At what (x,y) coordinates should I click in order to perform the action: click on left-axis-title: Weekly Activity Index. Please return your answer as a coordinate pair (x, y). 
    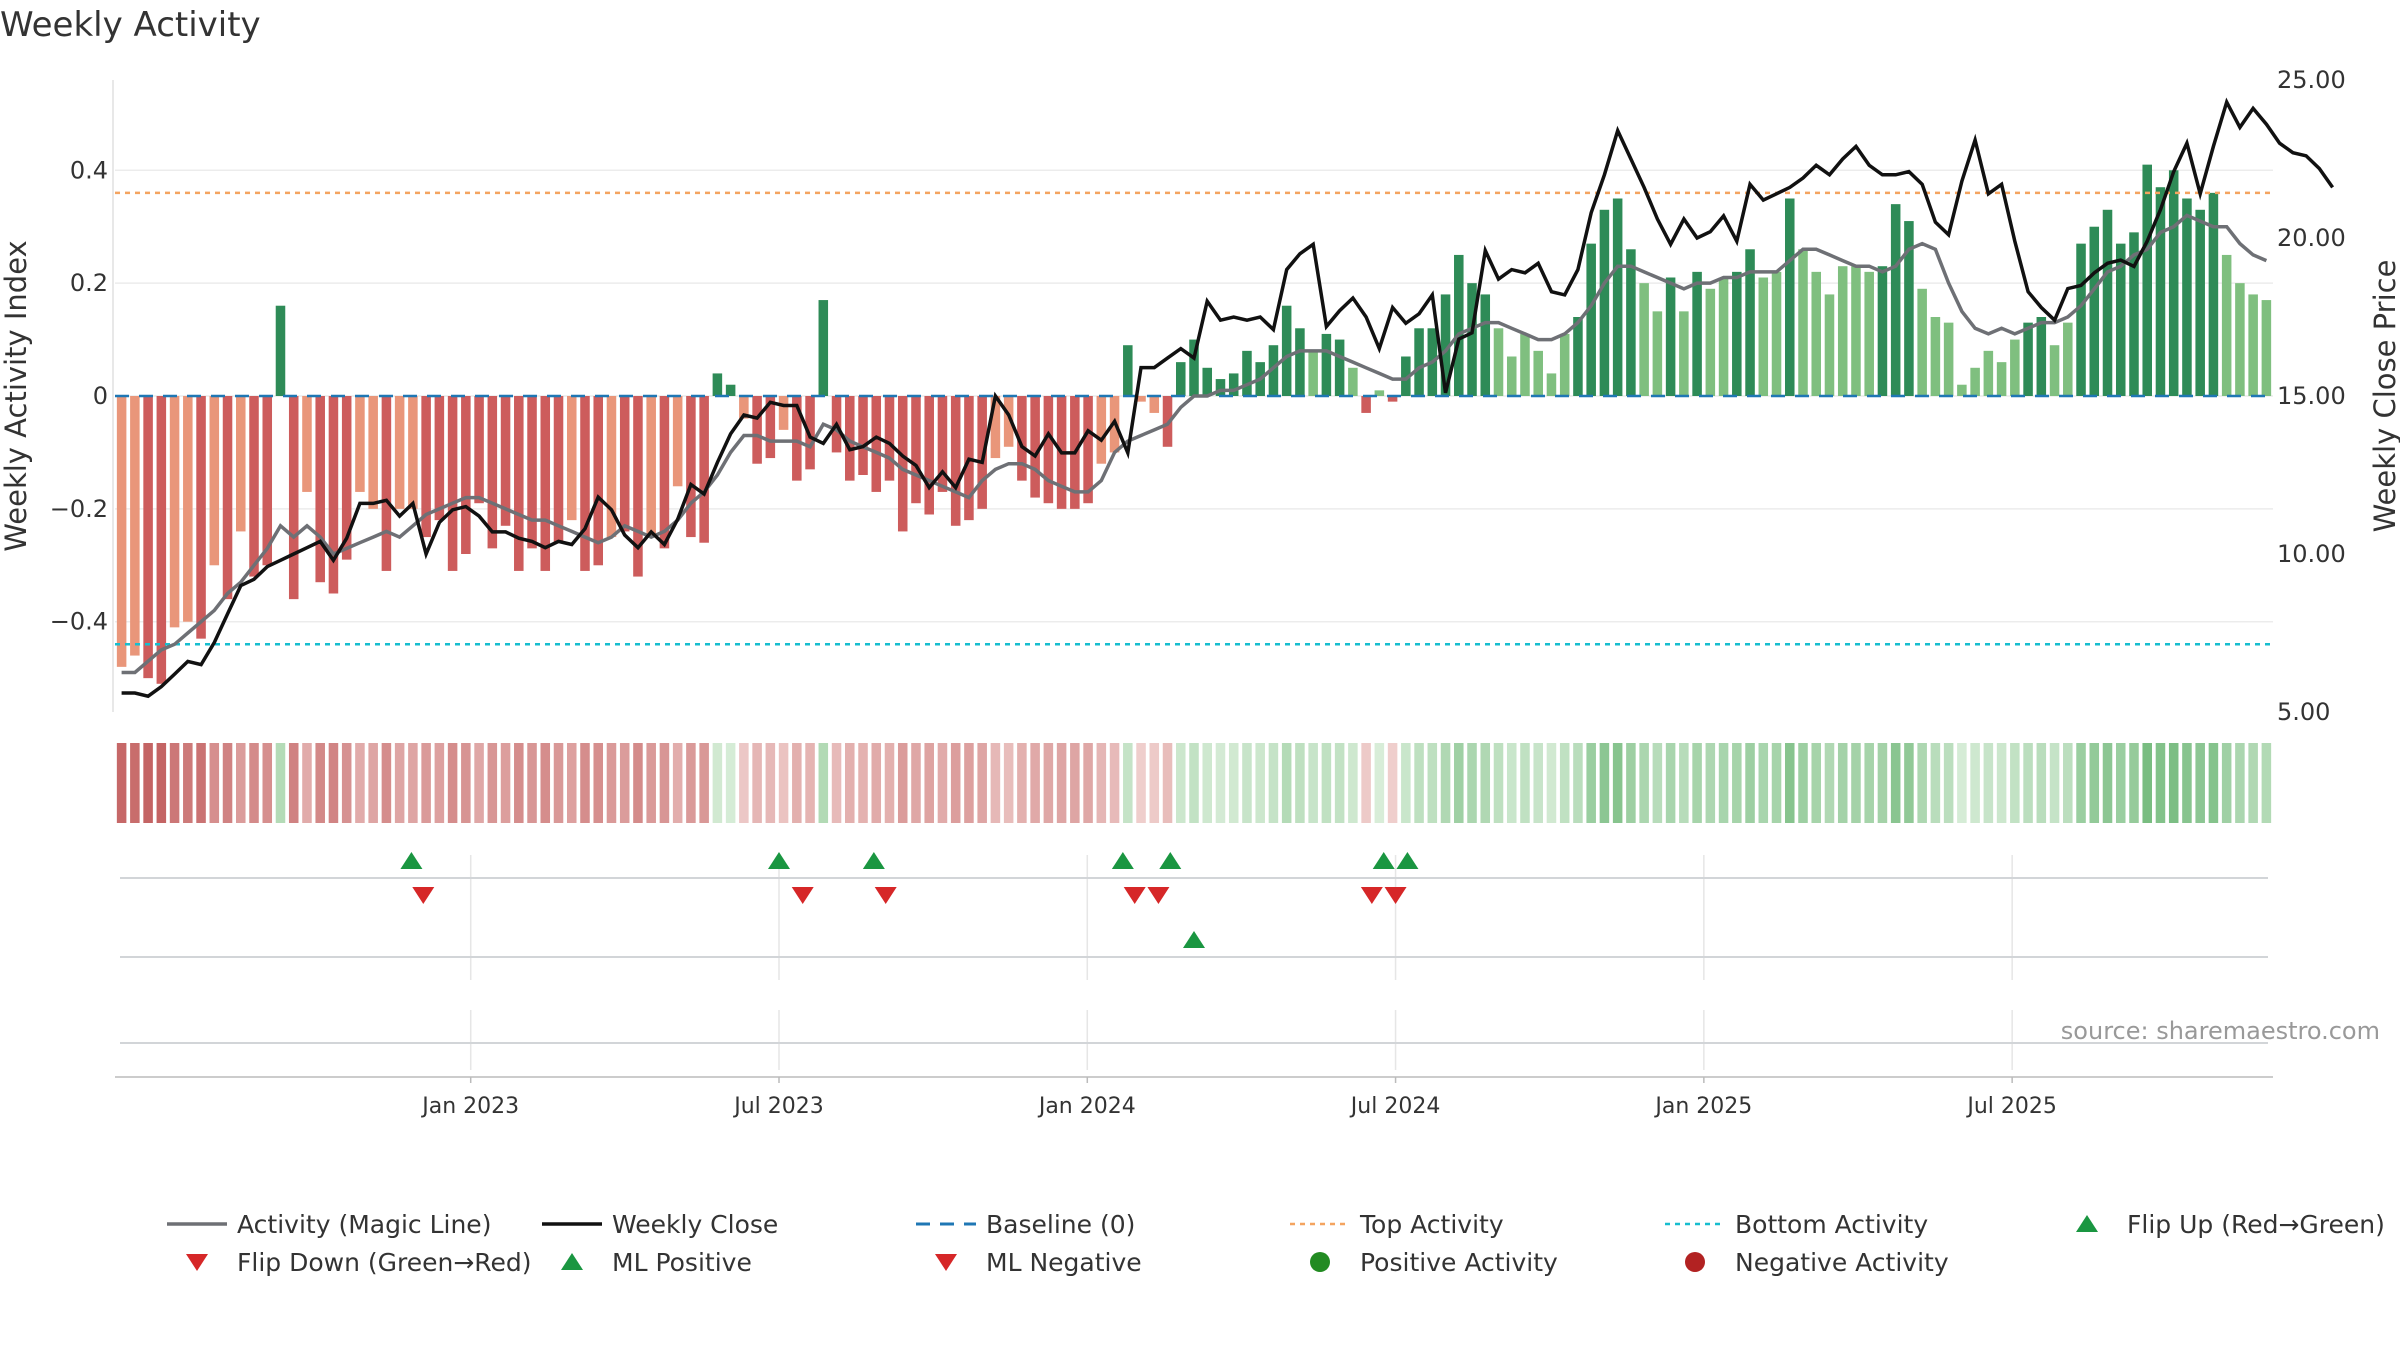
    Looking at the image, I should click on (16, 395).